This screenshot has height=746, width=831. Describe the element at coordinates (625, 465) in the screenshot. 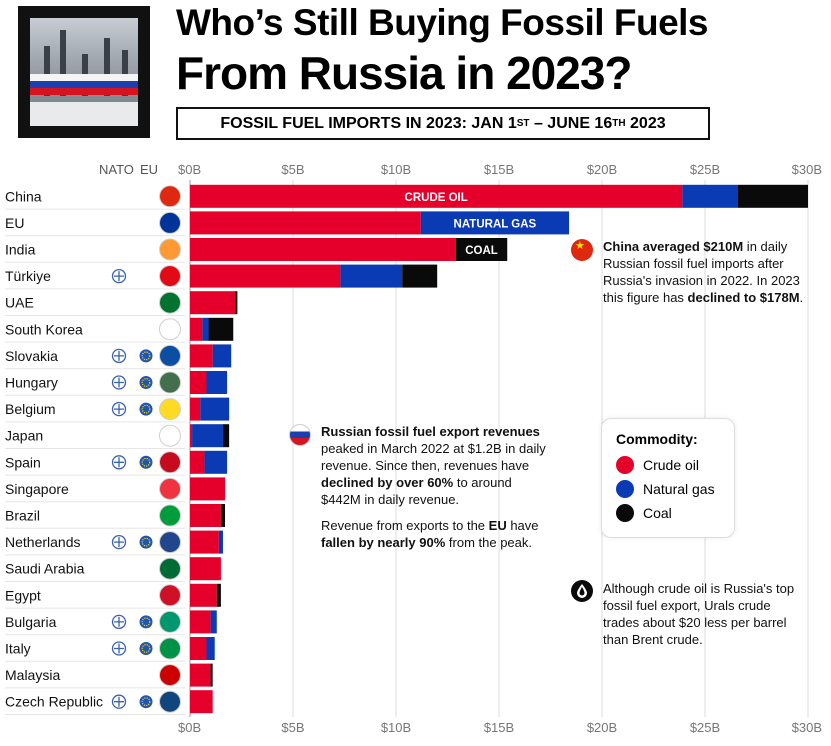

I see `legend-swatch-crude-oil` at that location.